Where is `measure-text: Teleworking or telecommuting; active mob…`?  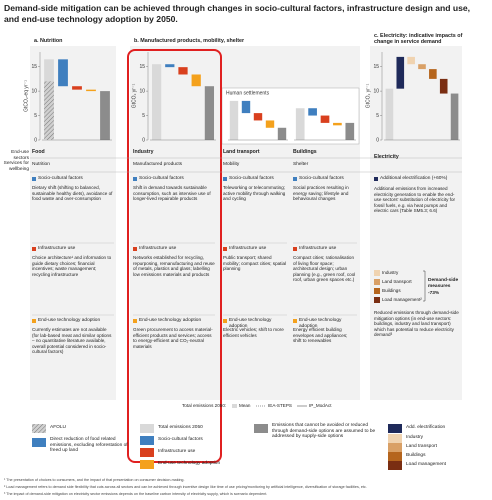
measure-text: Teleworking or telecommuting; active mob… is located at coordinates (254, 193).